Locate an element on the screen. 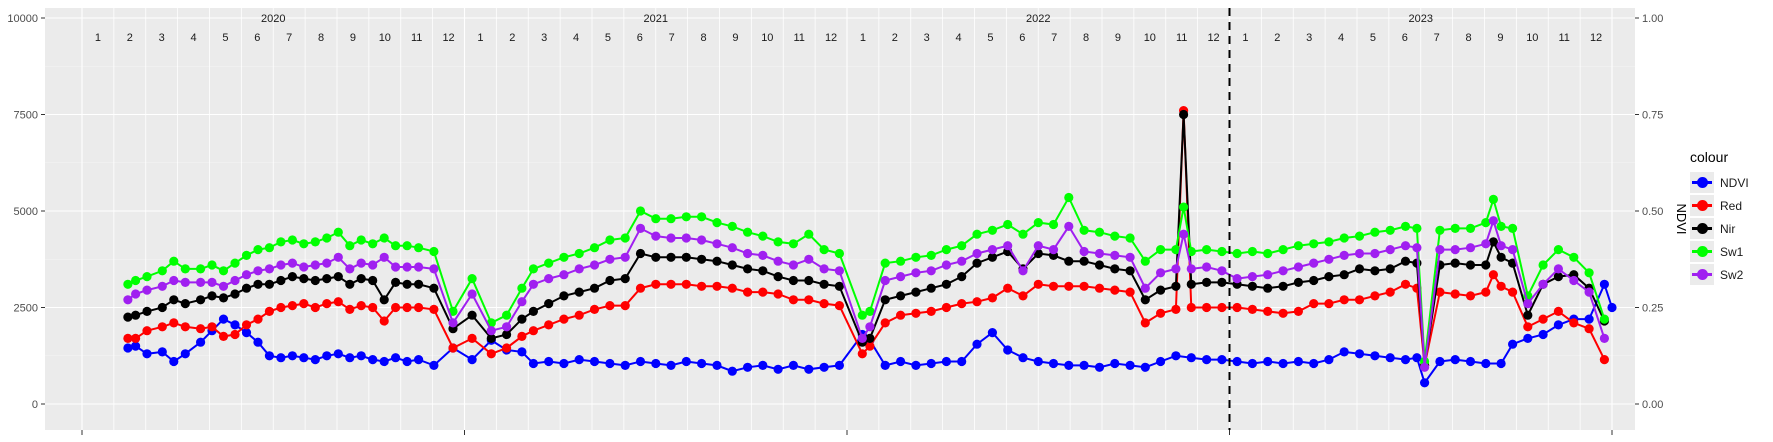 The width and height of the screenshot is (1773, 442). month-label: 10 is located at coordinates (385, 38).